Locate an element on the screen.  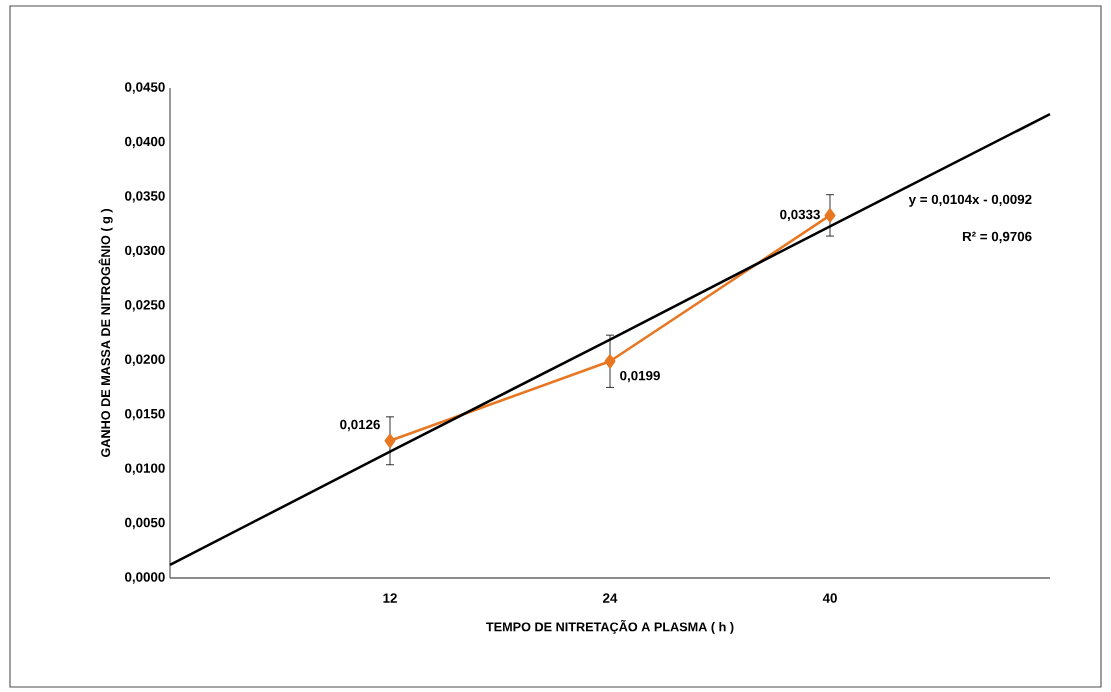
y-tick-label: 0,0400 is located at coordinates (145, 142).